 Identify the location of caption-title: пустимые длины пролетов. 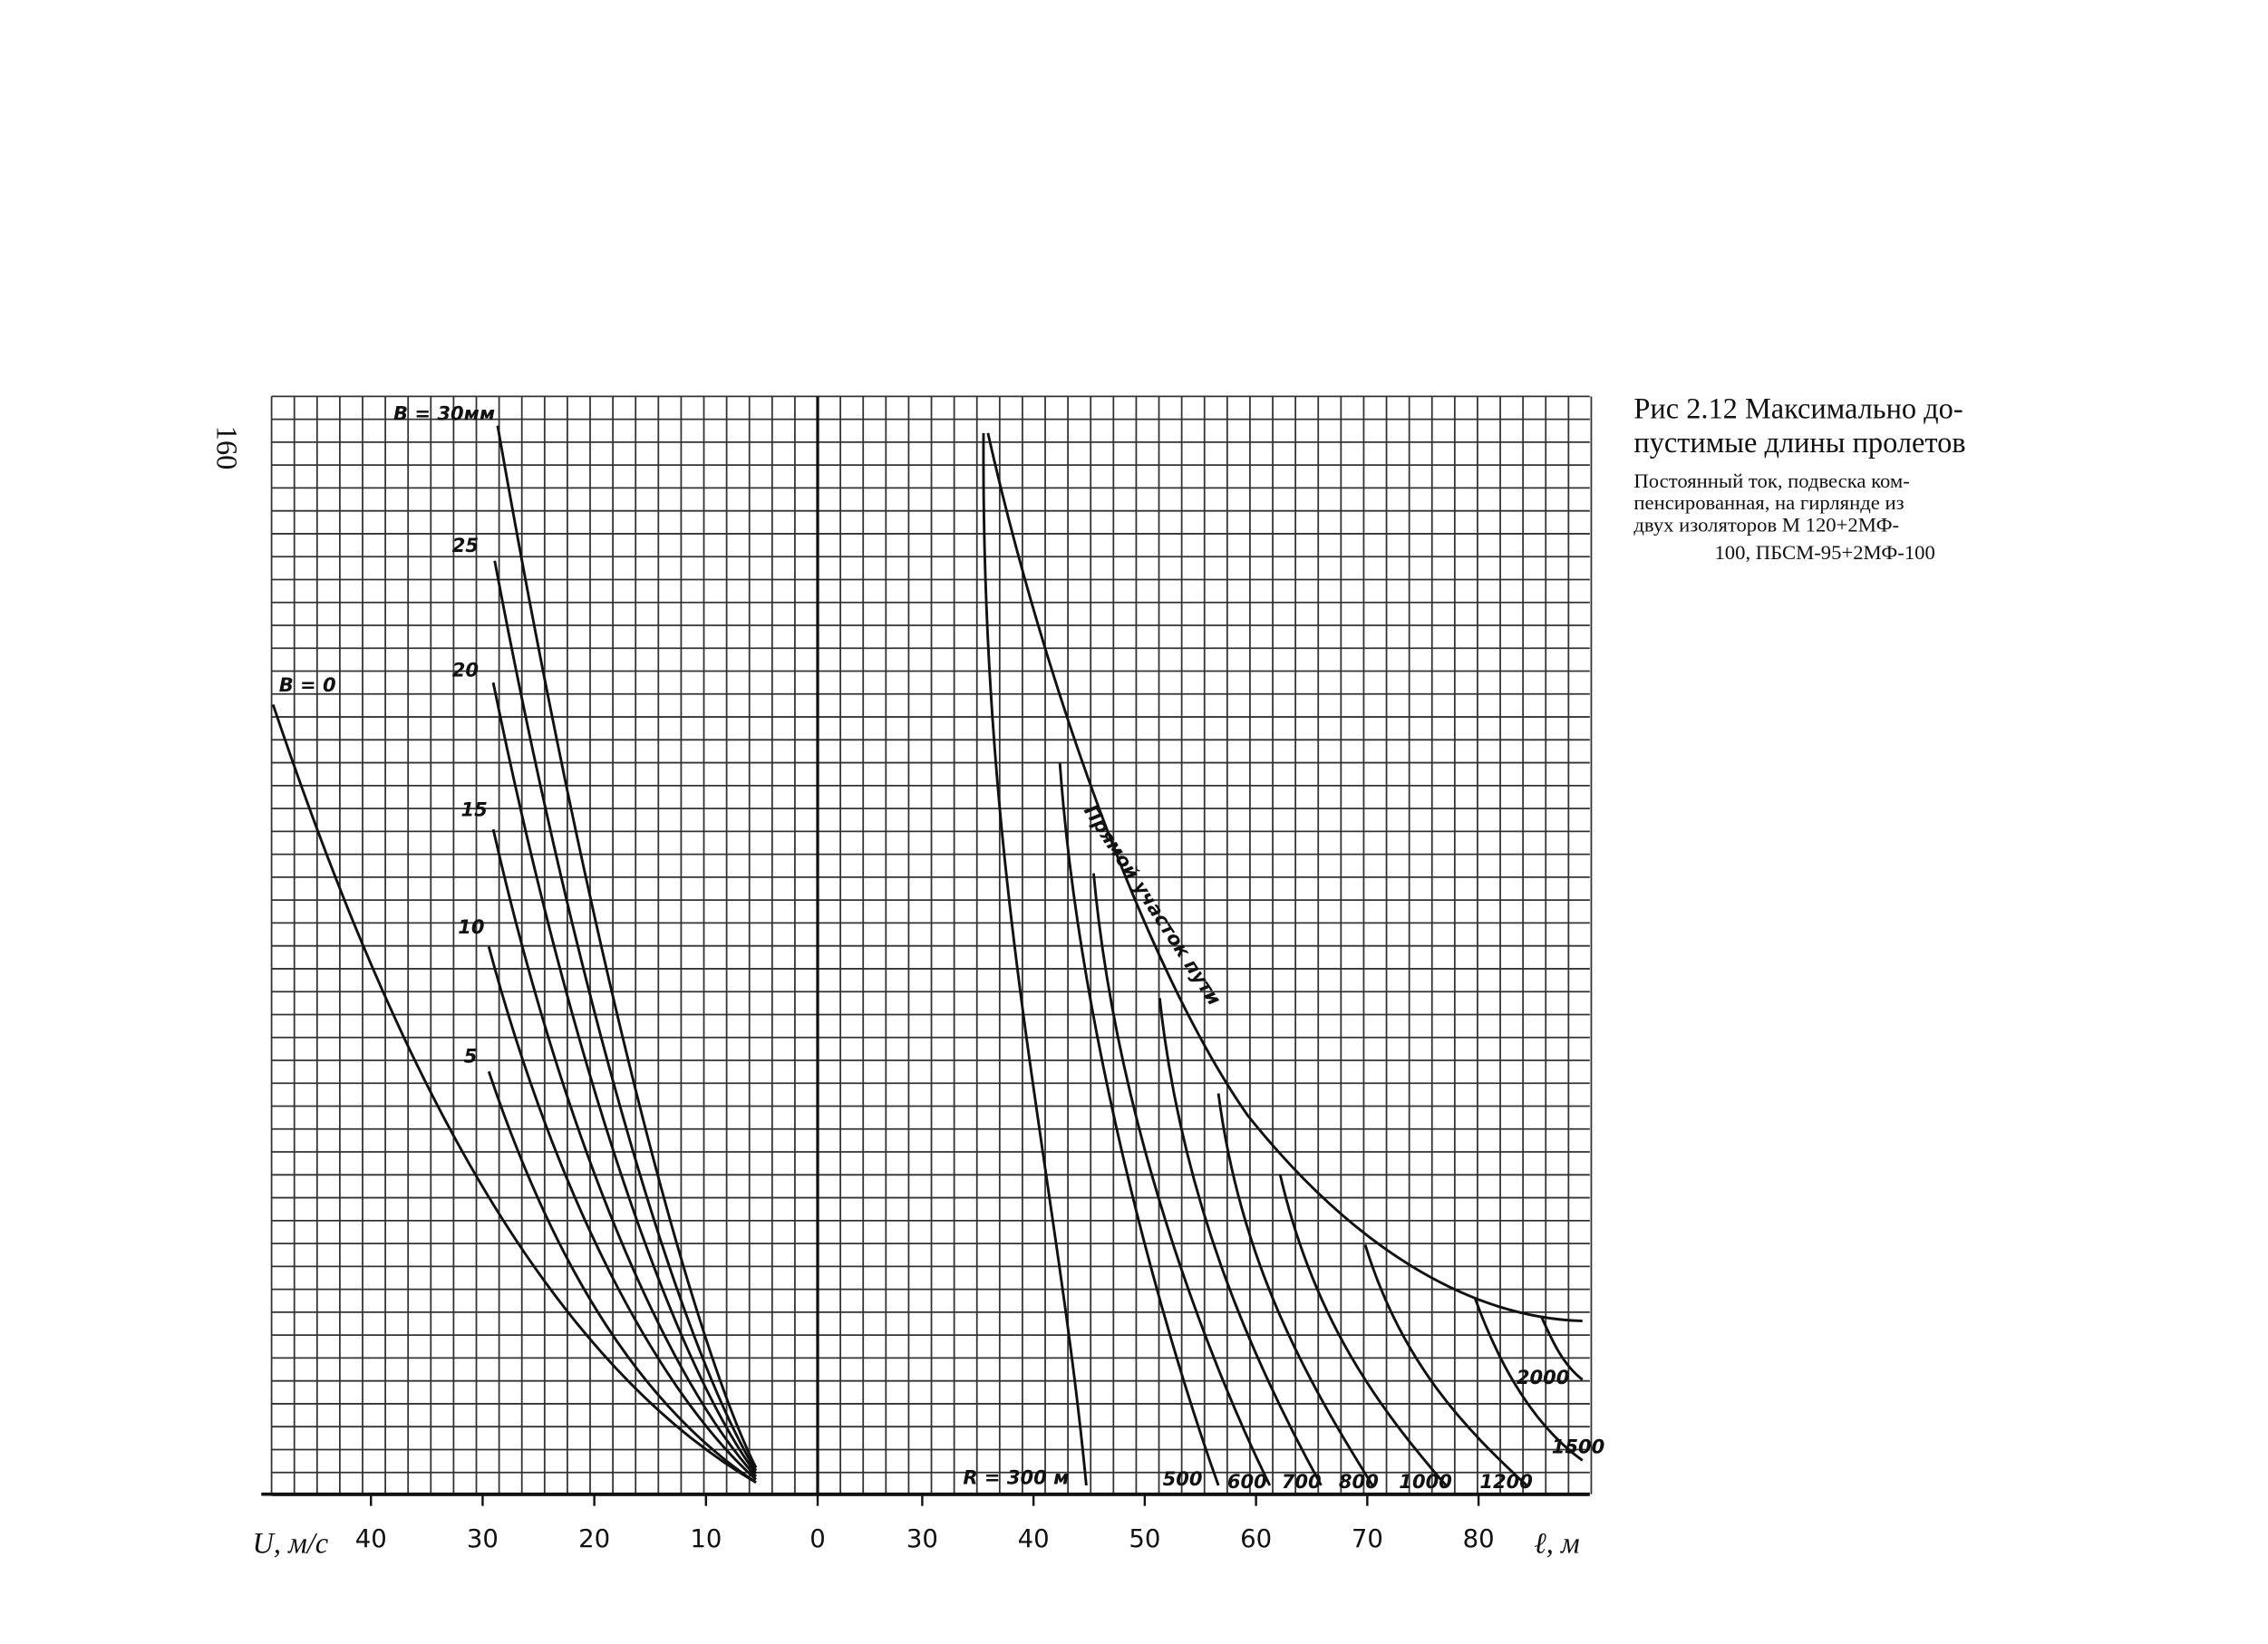
(1799, 443).